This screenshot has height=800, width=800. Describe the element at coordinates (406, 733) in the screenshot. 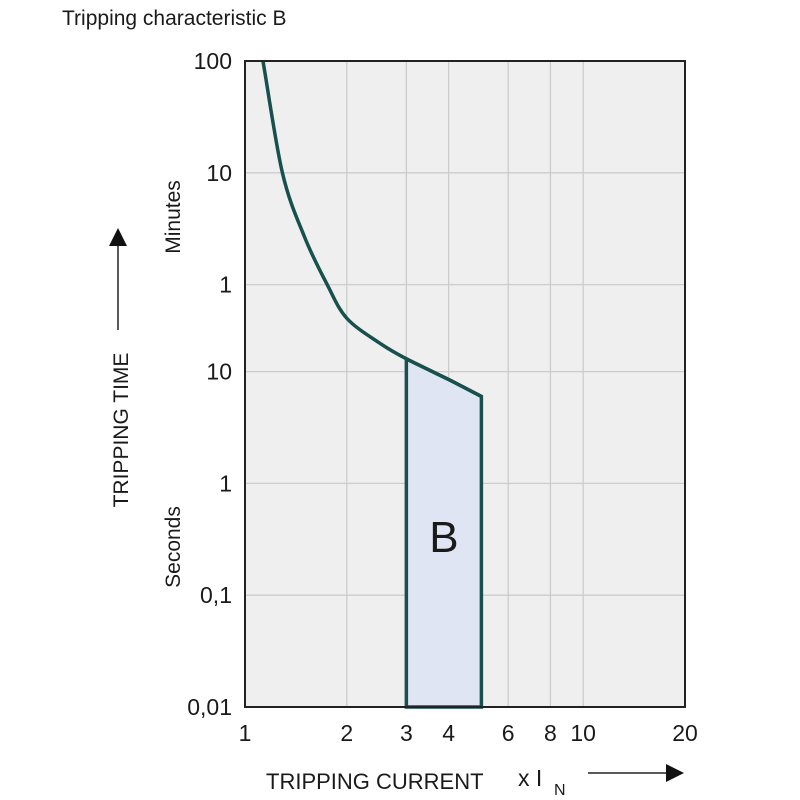

I see `x-tick-label: 3` at that location.